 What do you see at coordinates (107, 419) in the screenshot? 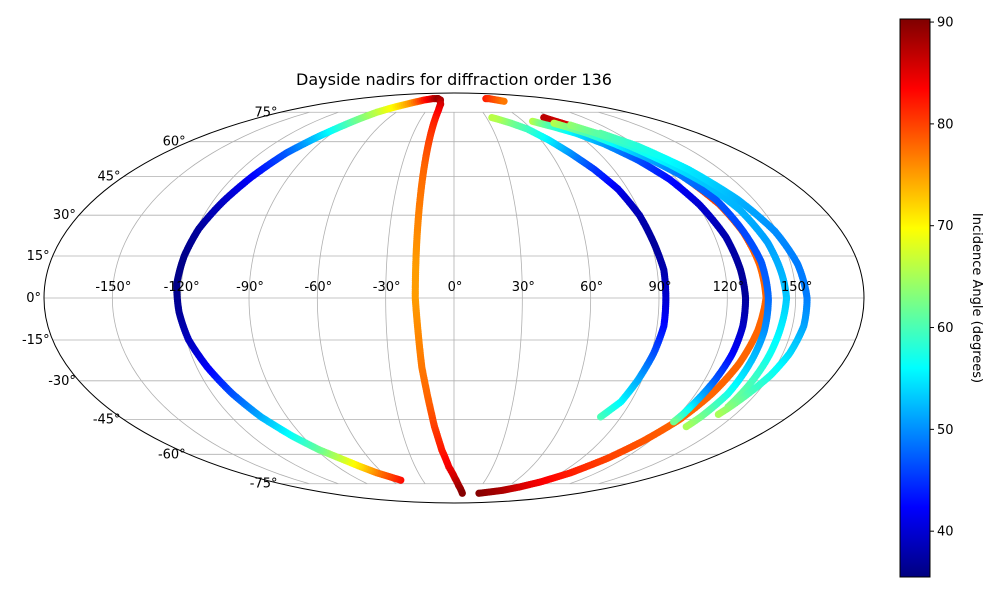
I see `latitude-tick-label: -45°` at bounding box center [107, 419].